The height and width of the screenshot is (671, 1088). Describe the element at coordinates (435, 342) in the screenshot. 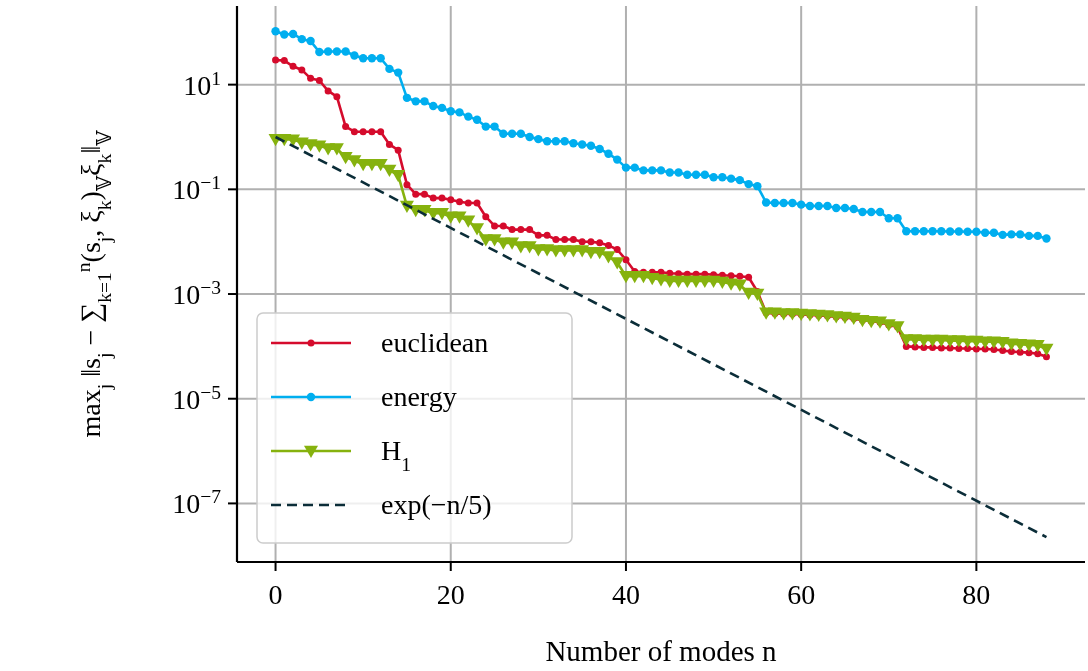

I see `legend-label: euclidean` at that location.